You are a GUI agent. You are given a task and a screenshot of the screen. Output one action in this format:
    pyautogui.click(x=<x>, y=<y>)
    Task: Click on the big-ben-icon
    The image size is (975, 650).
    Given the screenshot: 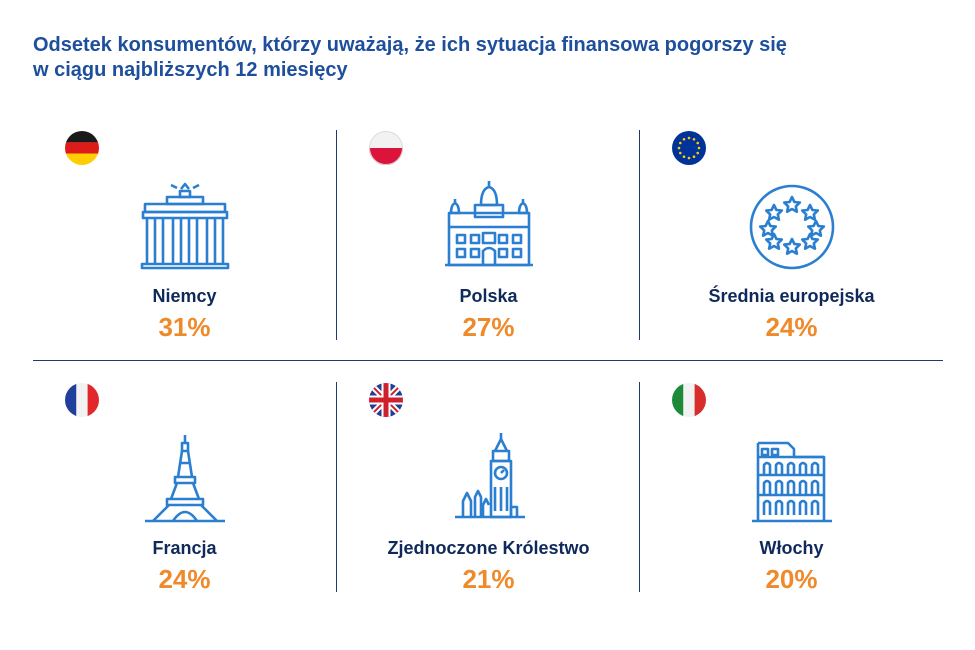 What is the action you would take?
    pyautogui.click(x=488, y=478)
    